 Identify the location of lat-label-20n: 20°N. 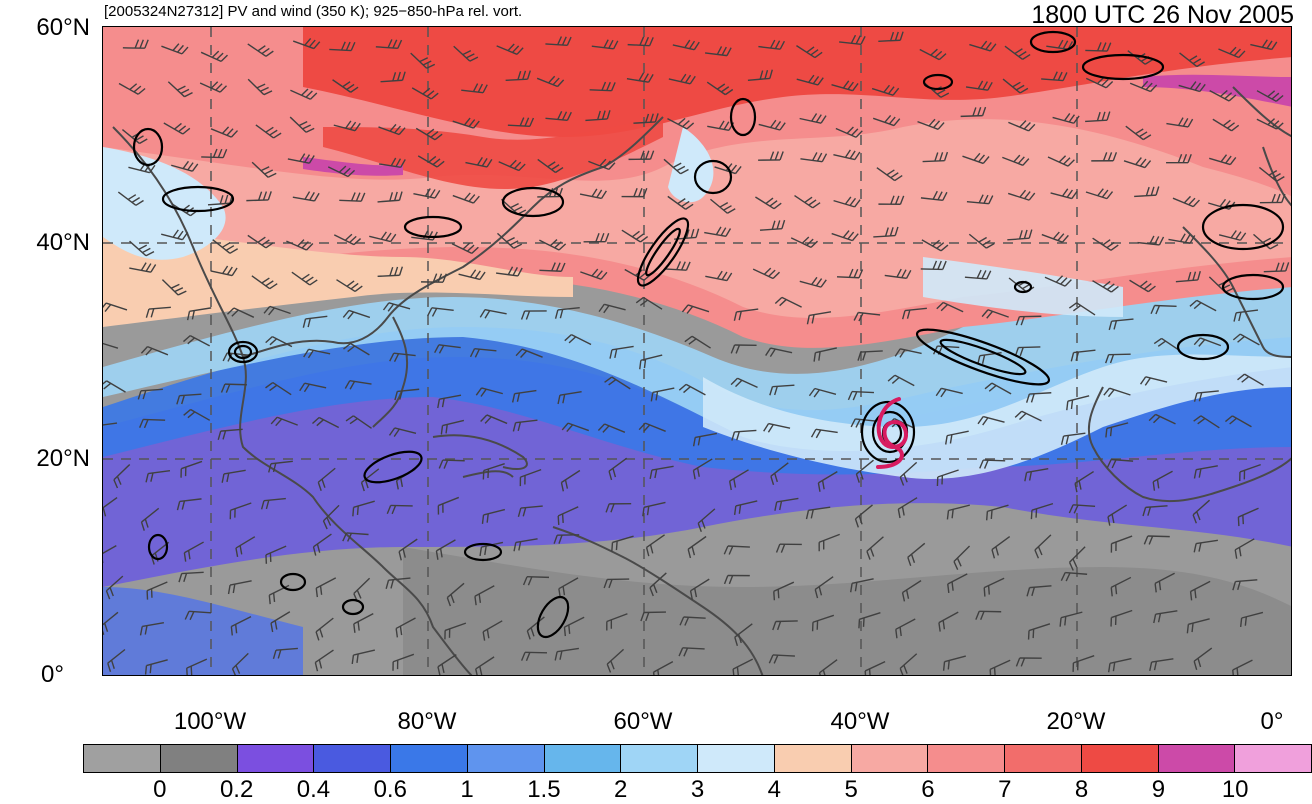
(63, 458).